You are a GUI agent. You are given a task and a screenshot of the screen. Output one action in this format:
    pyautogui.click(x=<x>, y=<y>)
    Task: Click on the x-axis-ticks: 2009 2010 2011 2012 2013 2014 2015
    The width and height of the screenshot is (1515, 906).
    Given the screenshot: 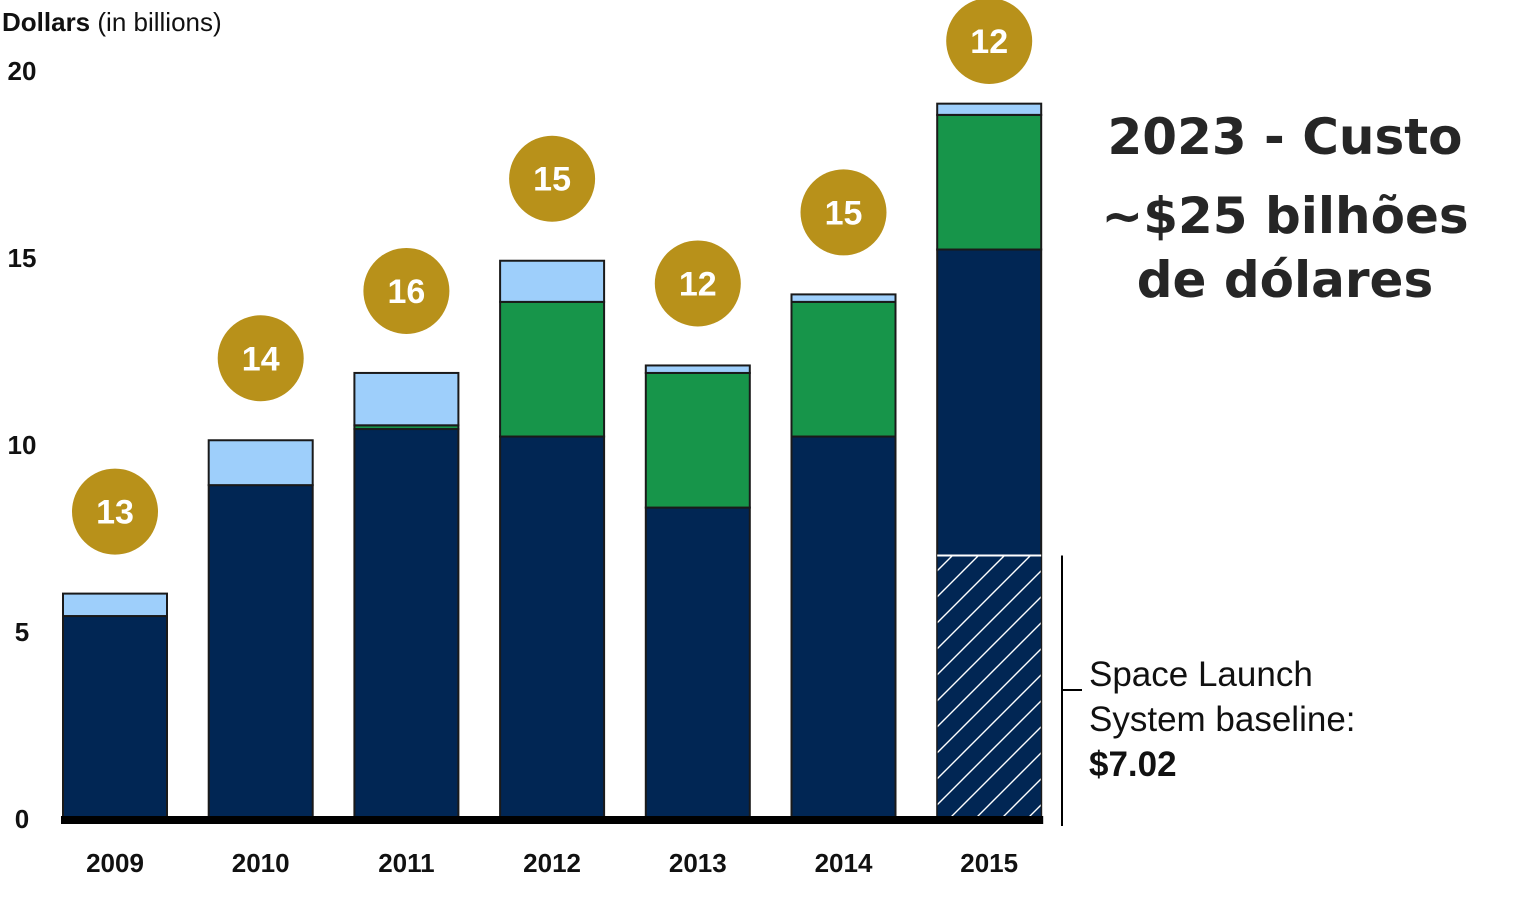 What is the action you would take?
    pyautogui.click(x=552, y=863)
    